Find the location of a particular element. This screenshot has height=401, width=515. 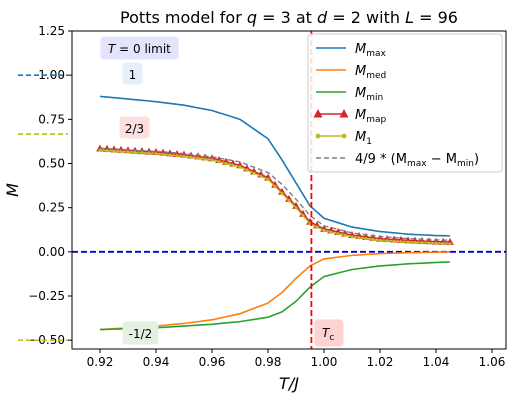

y-tick-label-4: 0.25 is located at coordinates (51, 208).